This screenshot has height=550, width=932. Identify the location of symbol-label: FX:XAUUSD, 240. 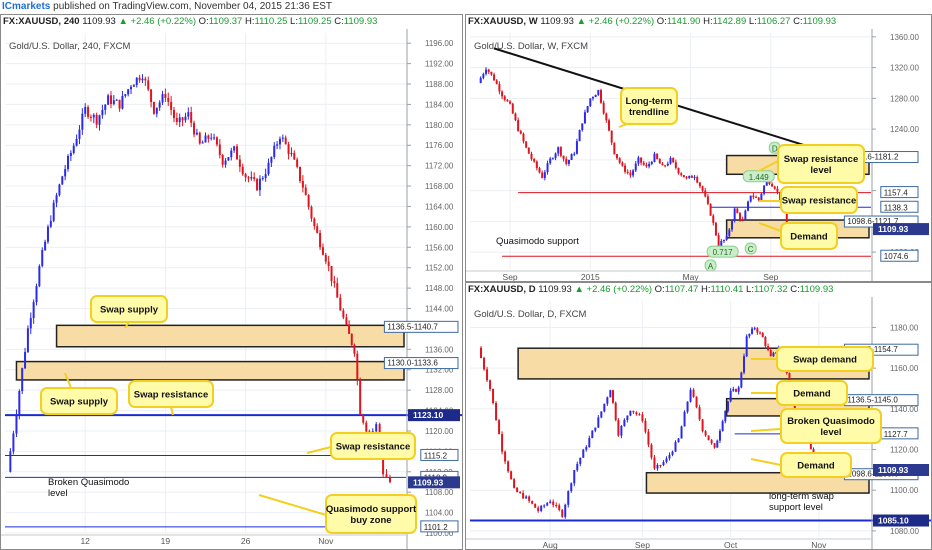
(41, 21).